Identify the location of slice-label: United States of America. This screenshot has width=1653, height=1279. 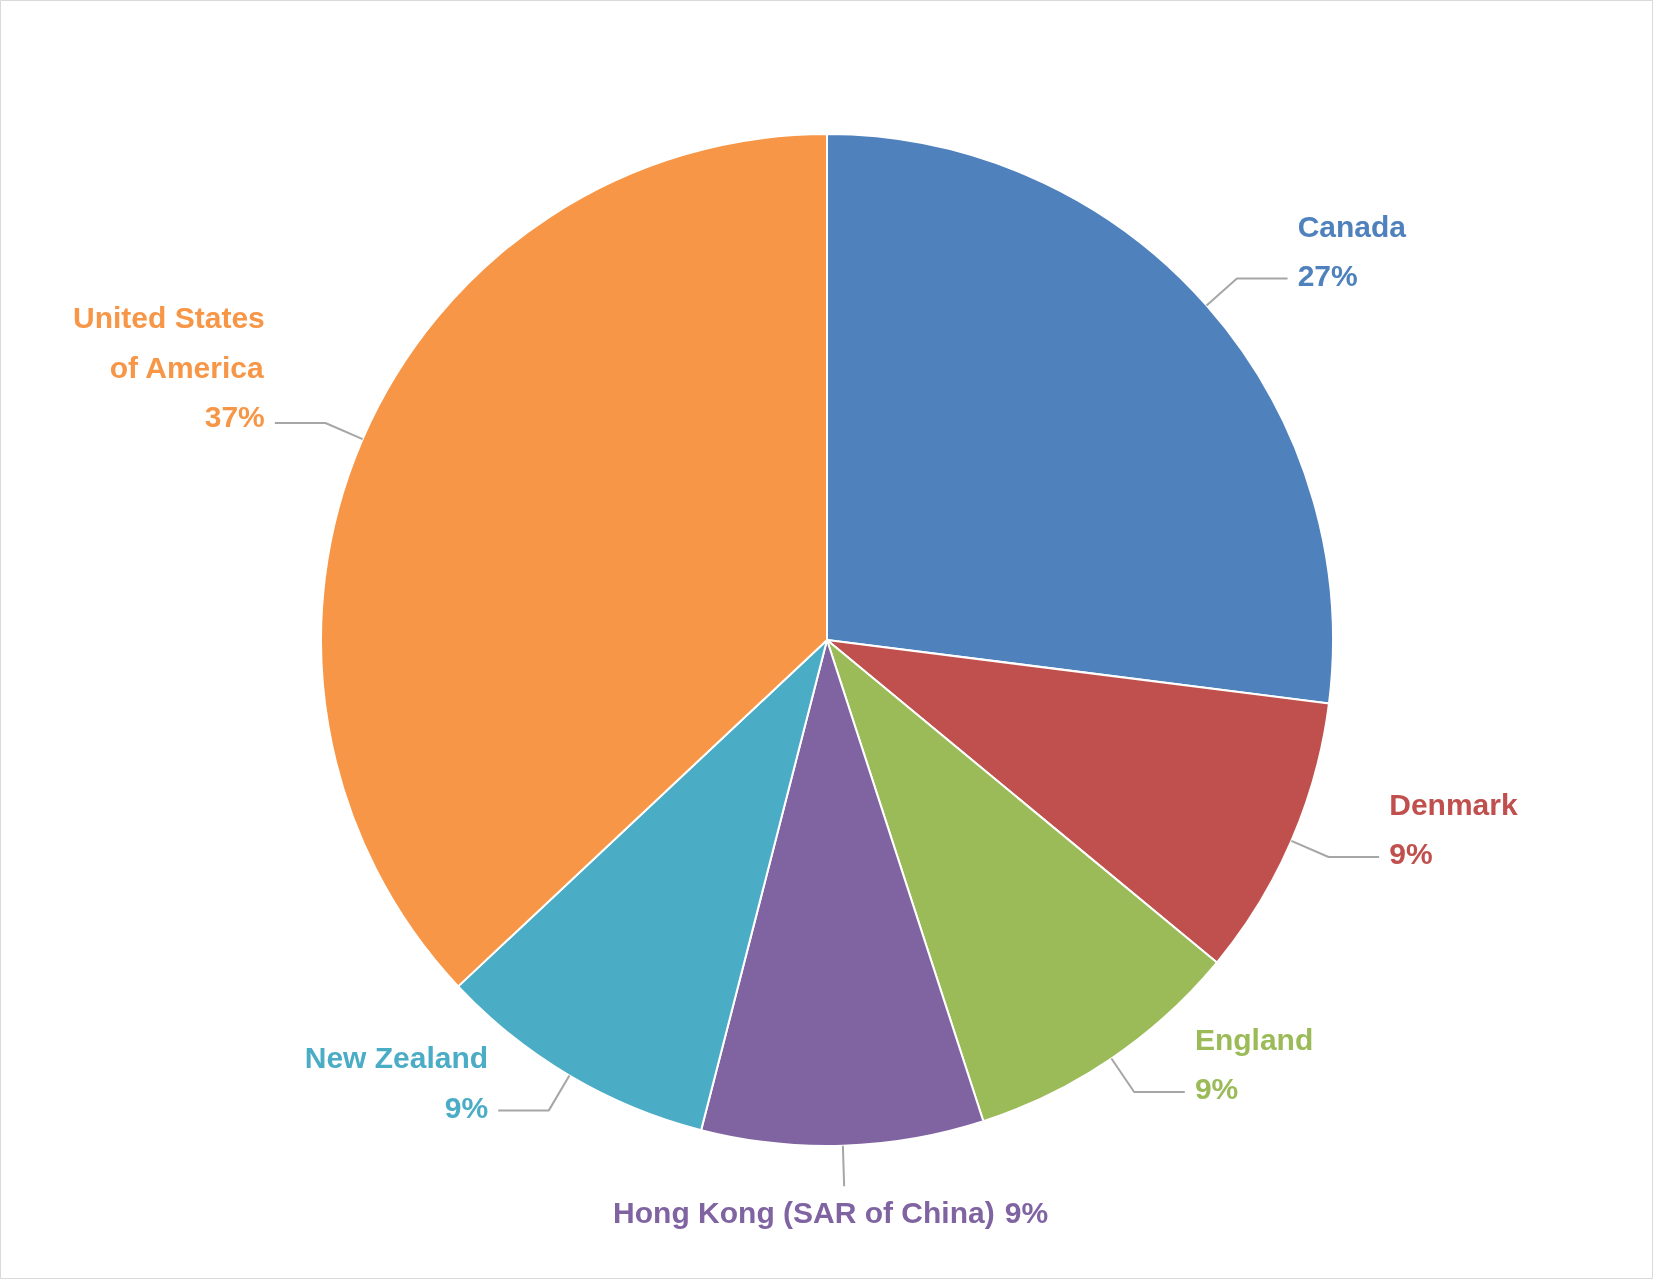
(169, 342).